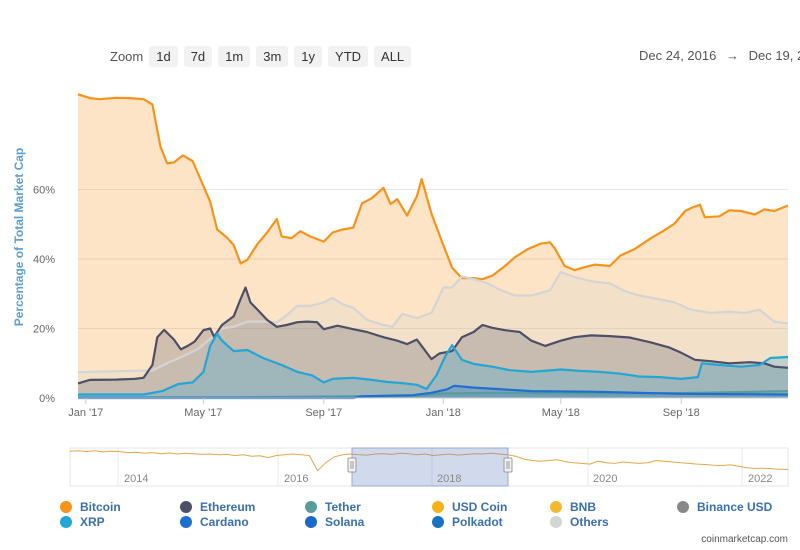 The width and height of the screenshot is (800, 550). I want to click on legend-label: USD Coin, so click(480, 507).